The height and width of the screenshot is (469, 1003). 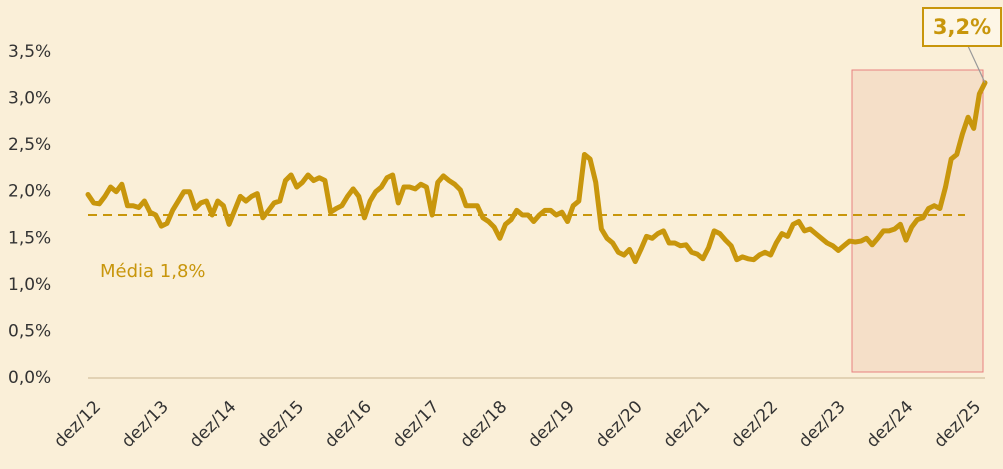 I want to click on annotation-label: 3,2%, so click(x=962, y=27).